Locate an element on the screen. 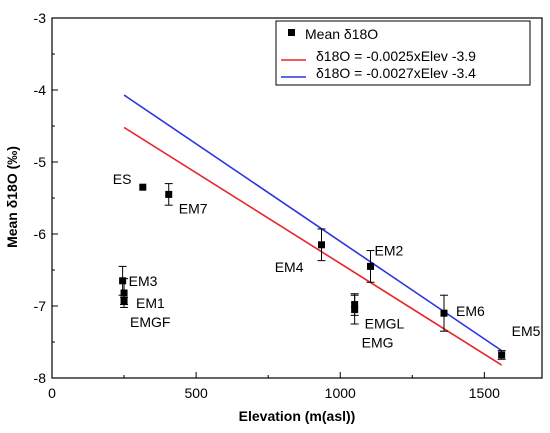 The height and width of the screenshot is (433, 550). point-label-es: ES is located at coordinates (122, 179).